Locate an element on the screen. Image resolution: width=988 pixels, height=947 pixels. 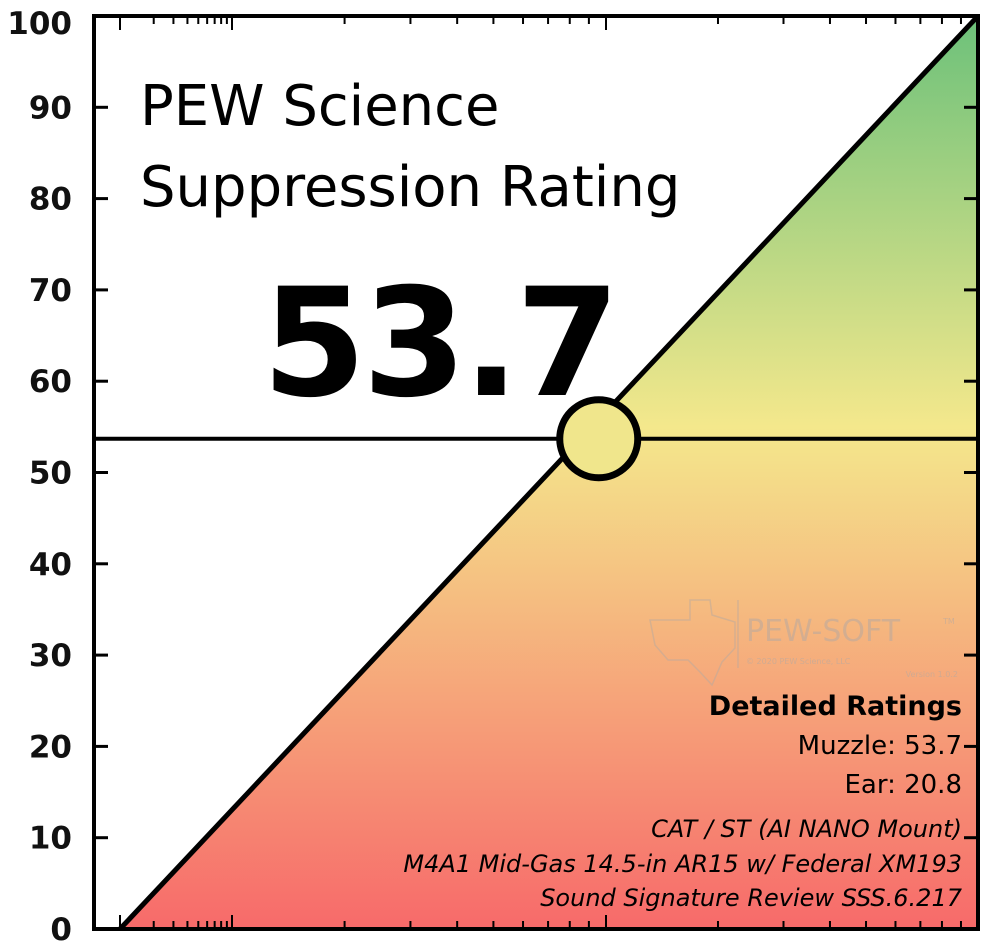
watermark-brand: PEW-SOFT is located at coordinates (823, 631).